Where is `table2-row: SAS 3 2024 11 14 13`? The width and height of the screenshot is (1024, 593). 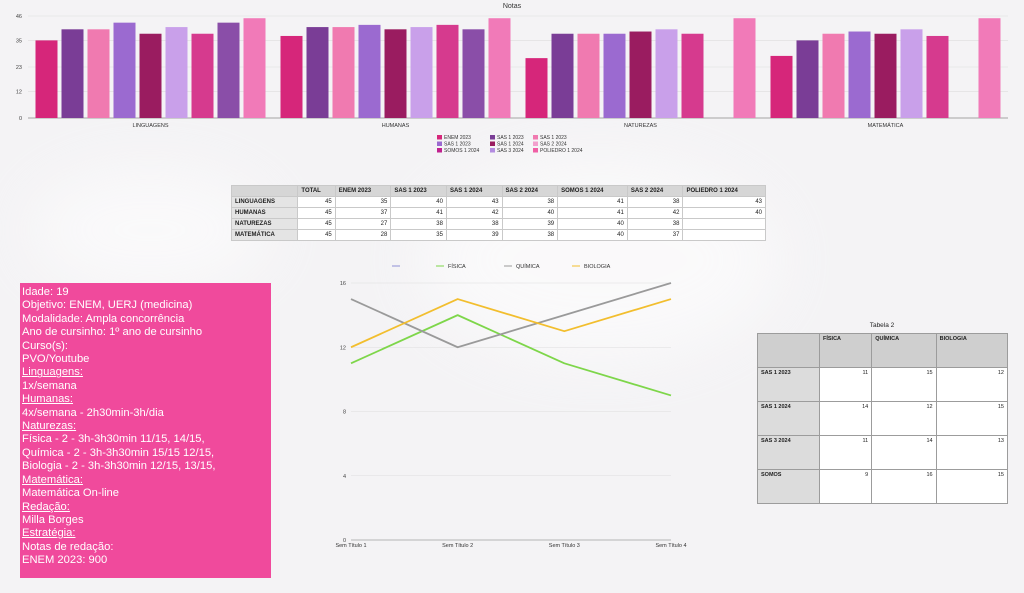
table2-row: SAS 3 2024 11 14 13 is located at coordinates (883, 452).